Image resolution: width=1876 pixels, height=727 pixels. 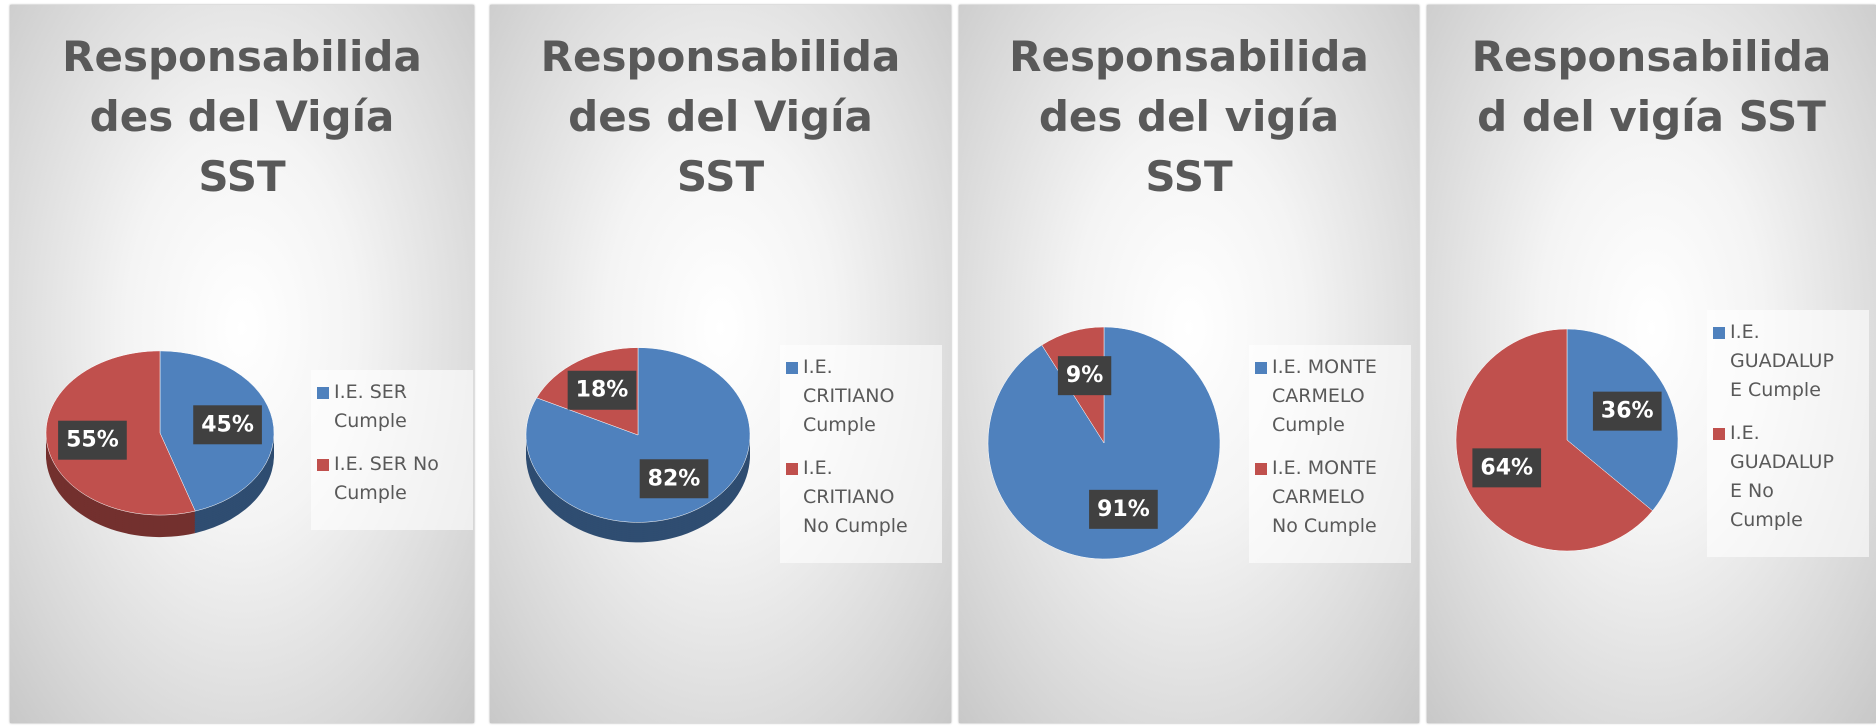 I want to click on legend-item: I.E. SER No Cumple, so click(x=392, y=479).